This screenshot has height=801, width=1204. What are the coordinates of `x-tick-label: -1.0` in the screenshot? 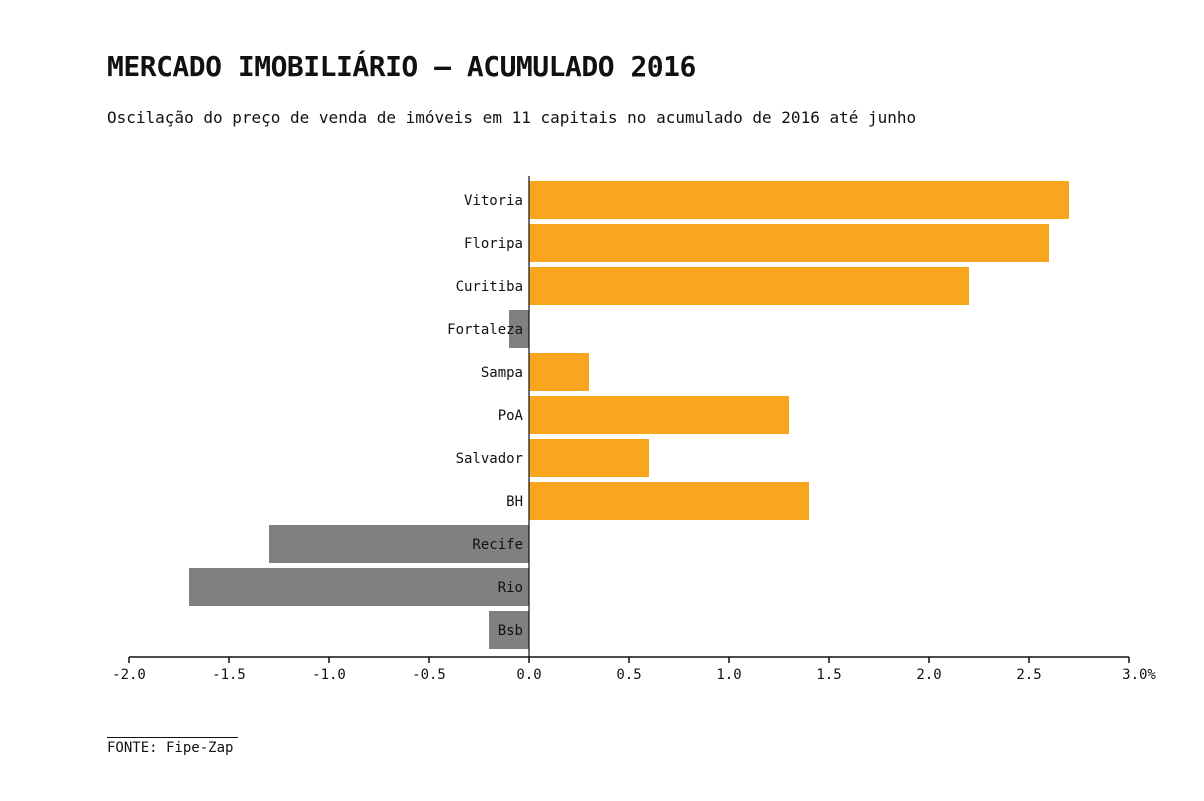 It's located at (329, 675).